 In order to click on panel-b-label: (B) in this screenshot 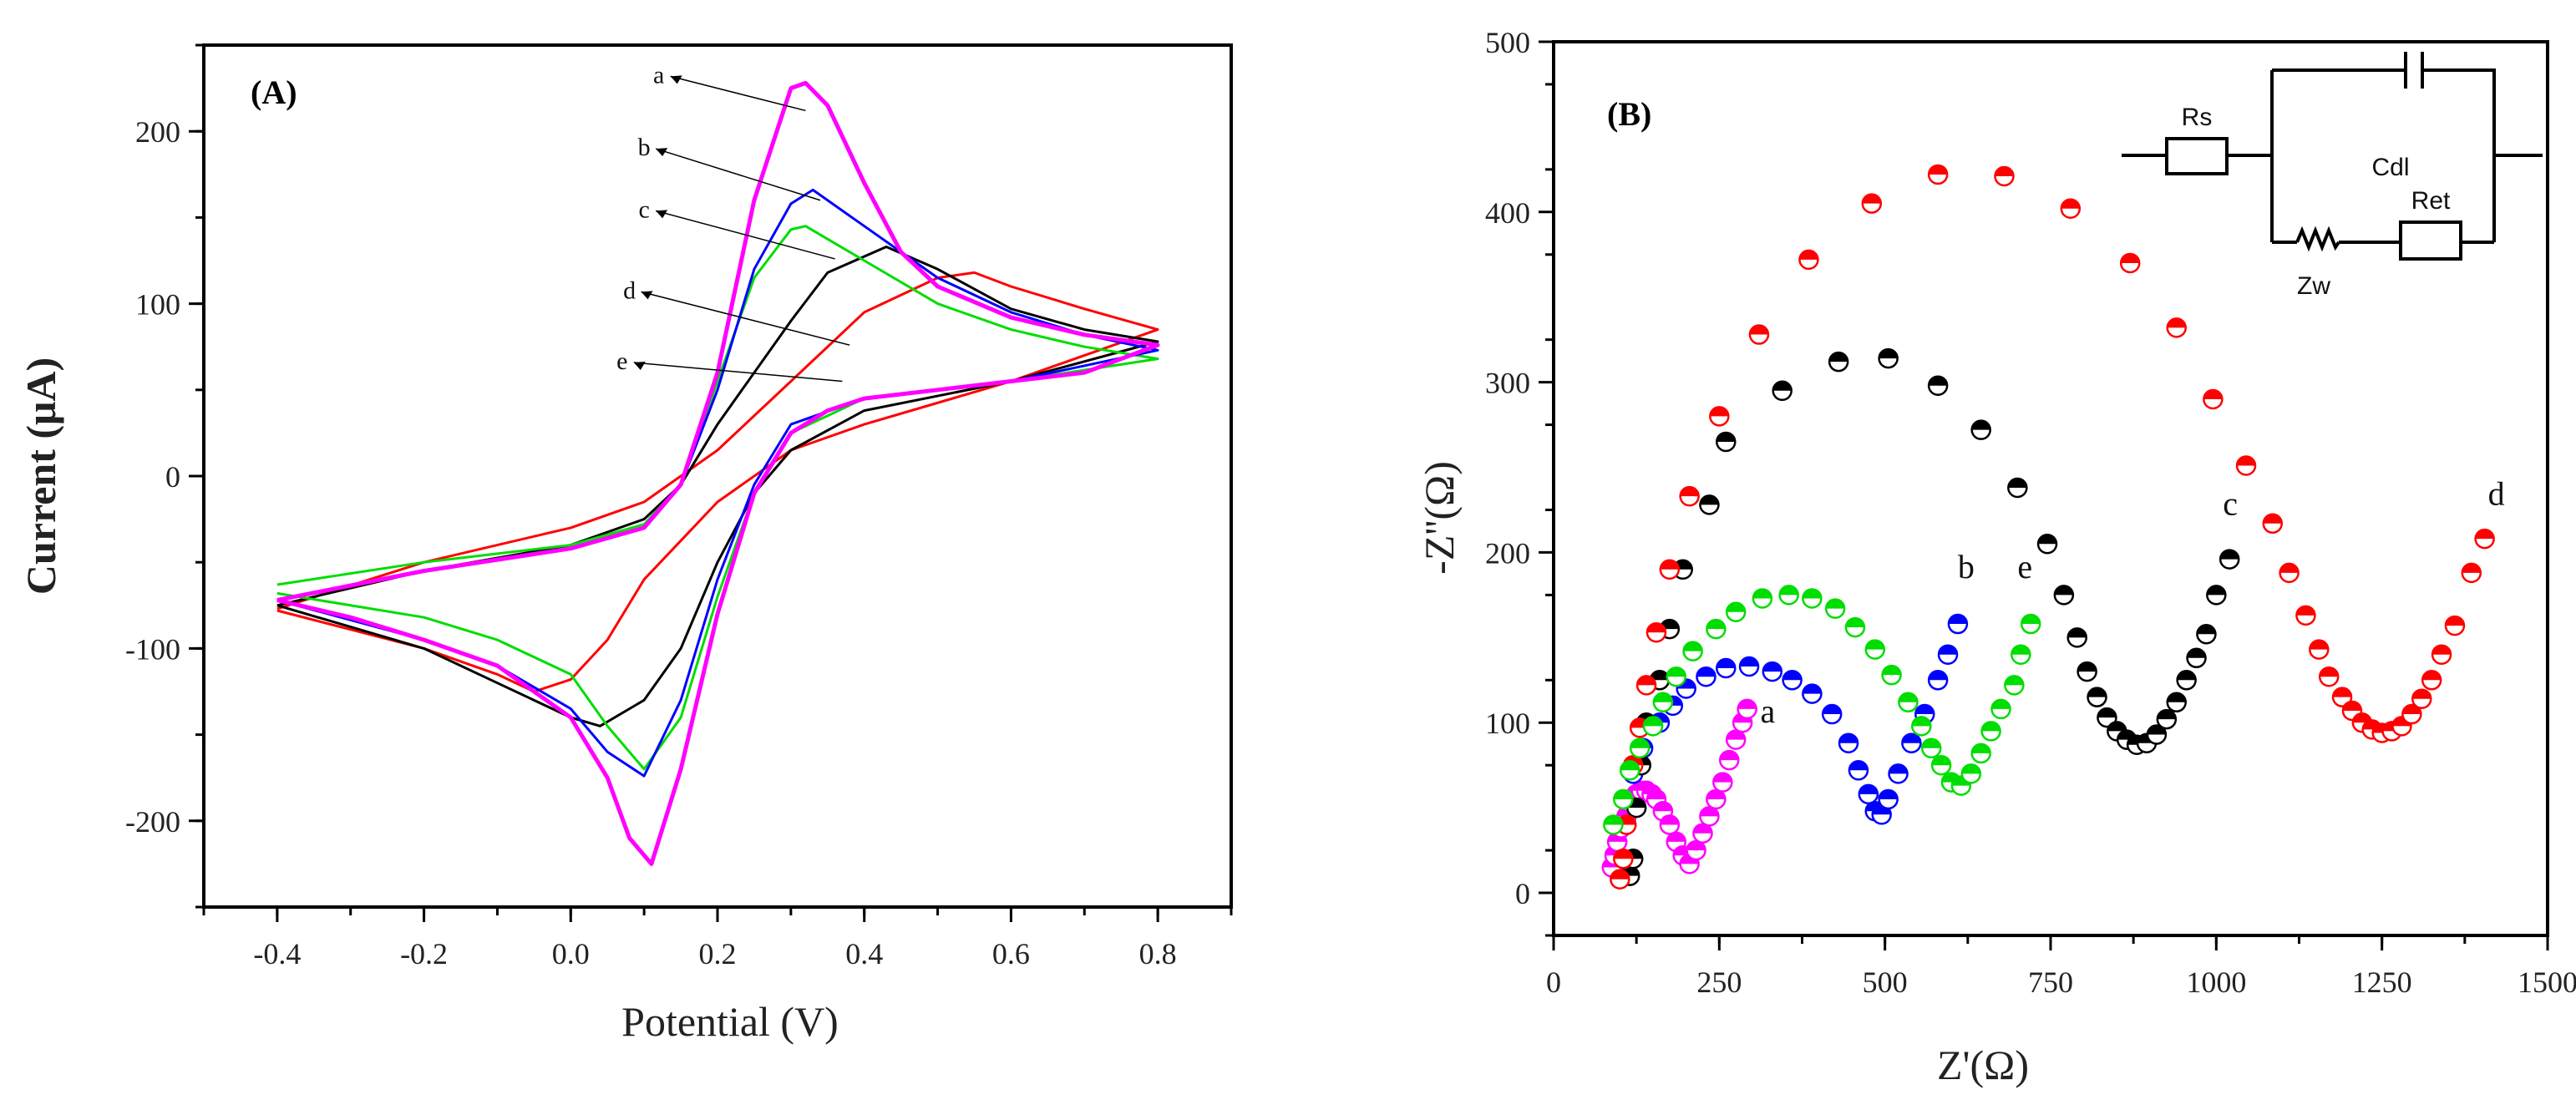, I will do `click(1629, 114)`.